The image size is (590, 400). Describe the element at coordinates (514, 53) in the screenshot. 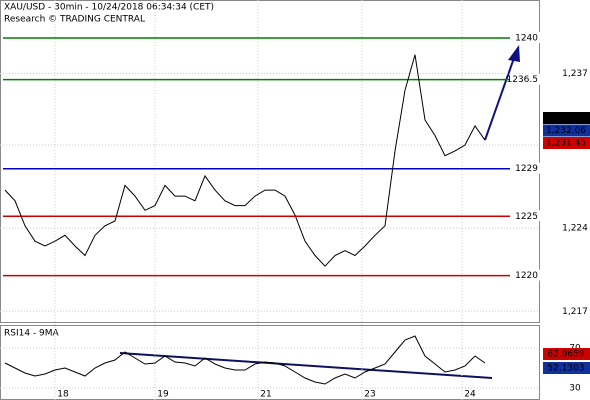

I see `arrow-head` at that location.